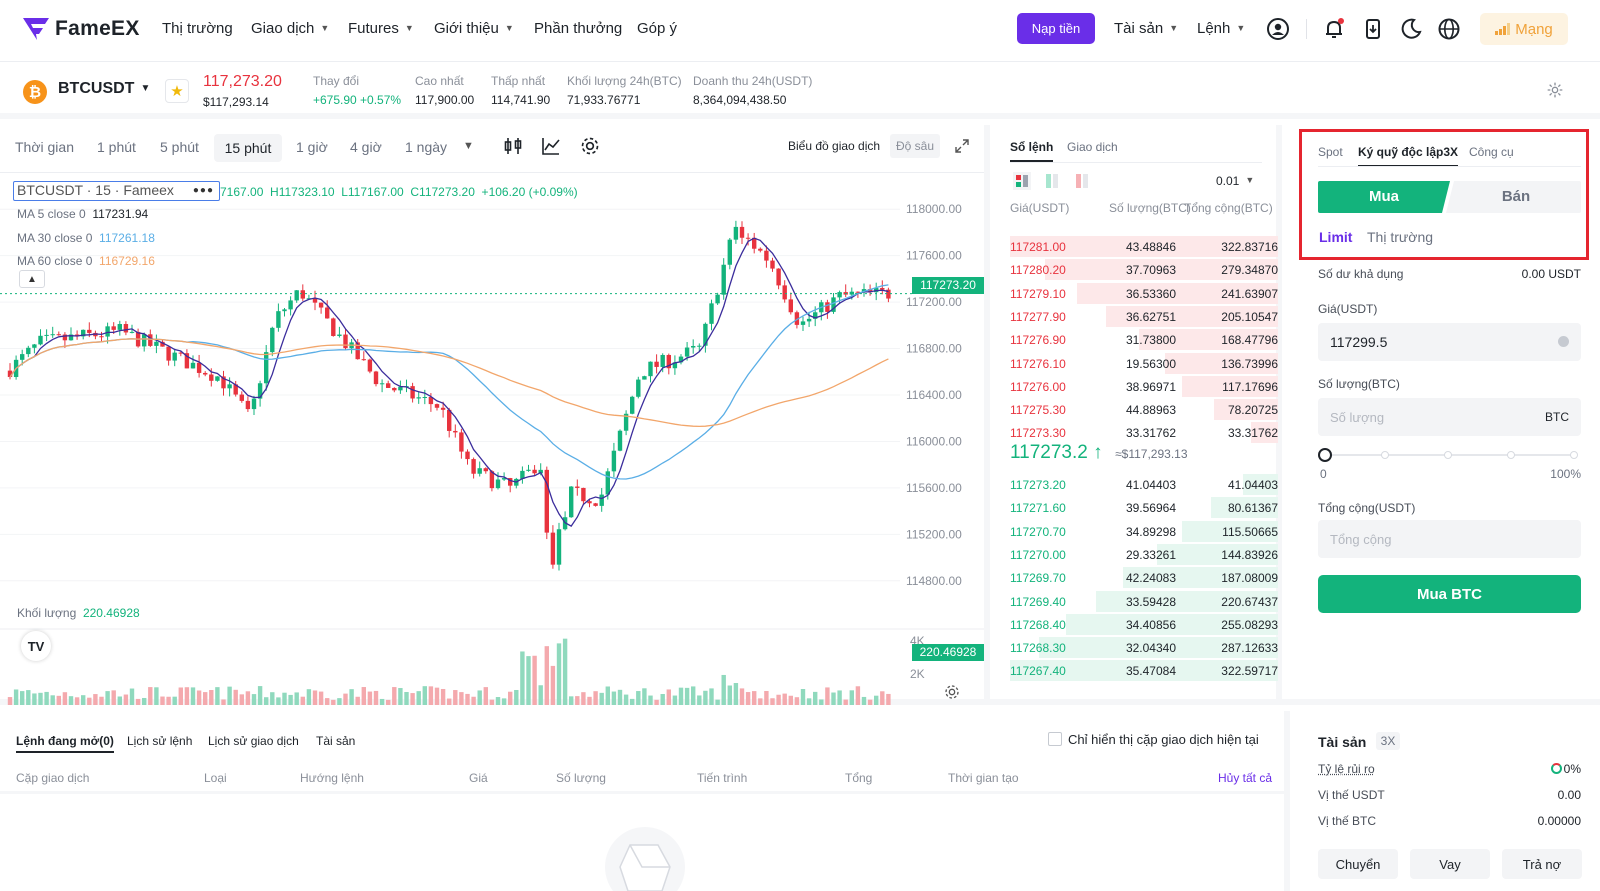 This screenshot has width=1600, height=891. Describe the element at coordinates (1146, 28) in the screenshot. I see `nav-assets: Tài sản ▼` at that location.